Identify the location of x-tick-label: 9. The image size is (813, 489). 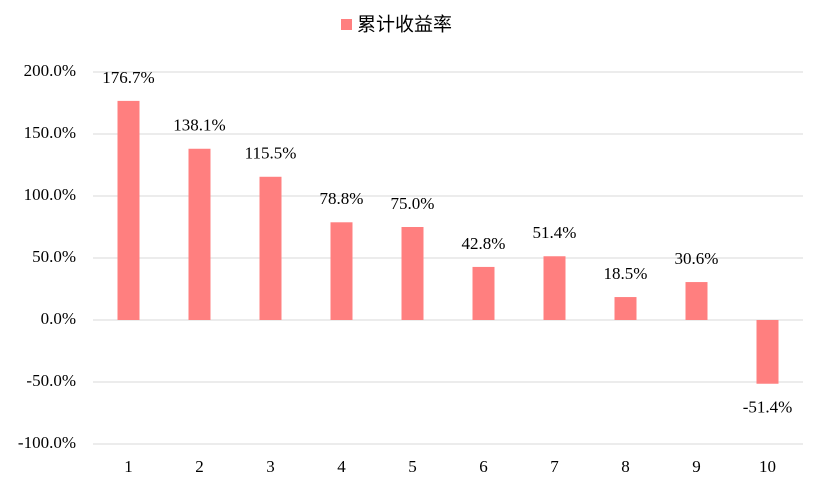
(696, 466).